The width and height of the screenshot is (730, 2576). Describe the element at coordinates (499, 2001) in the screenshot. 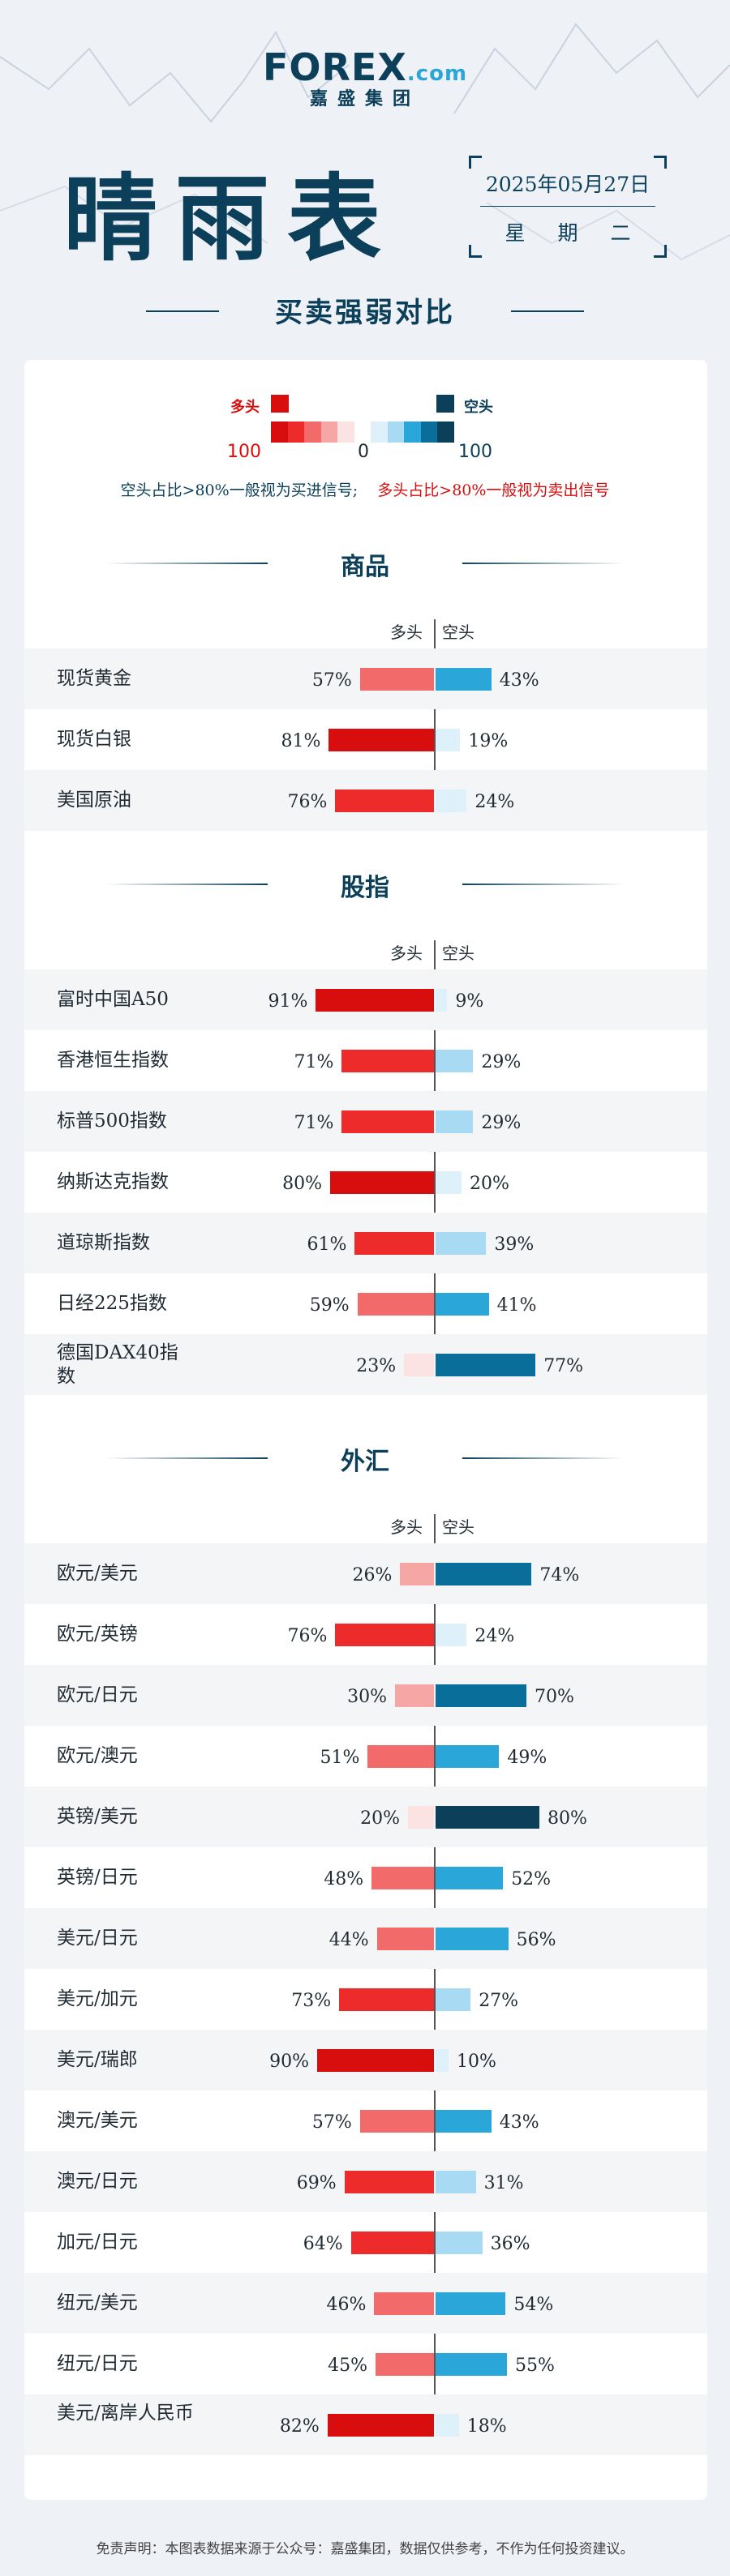

I see `short-pct-label: 27%` at that location.